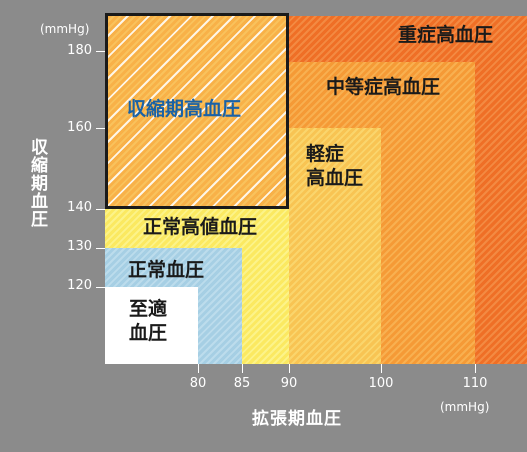 The width and height of the screenshot is (527, 452). Describe the element at coordinates (289, 383) in the screenshot. I see `x-tick-90: 90` at that location.